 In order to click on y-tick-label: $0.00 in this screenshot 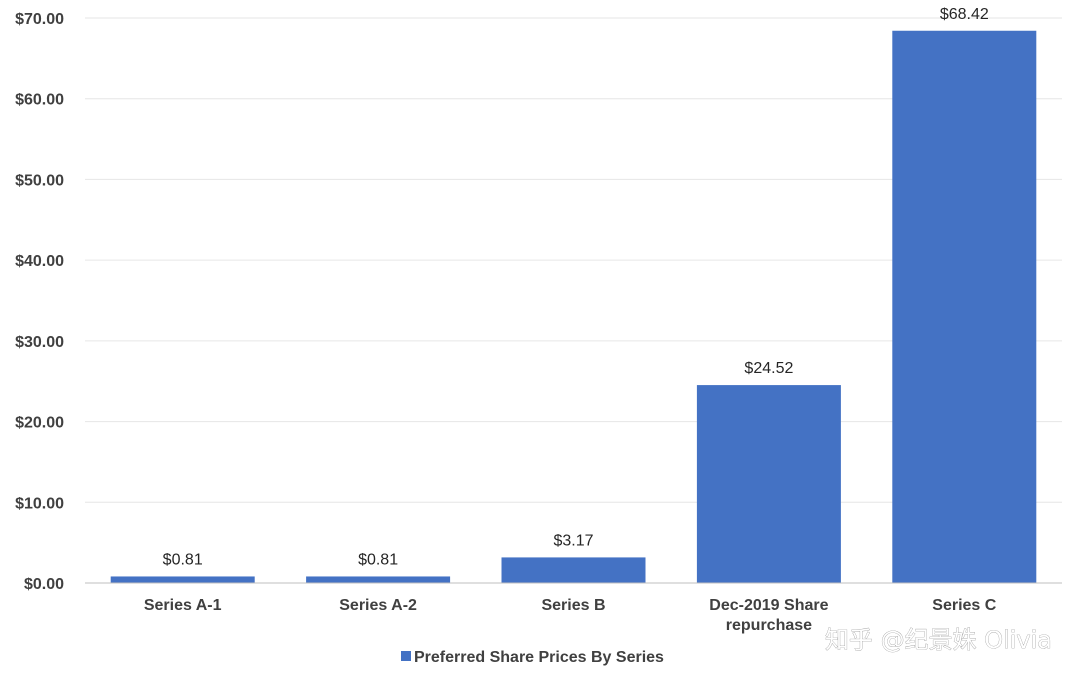, I will do `click(44, 584)`.